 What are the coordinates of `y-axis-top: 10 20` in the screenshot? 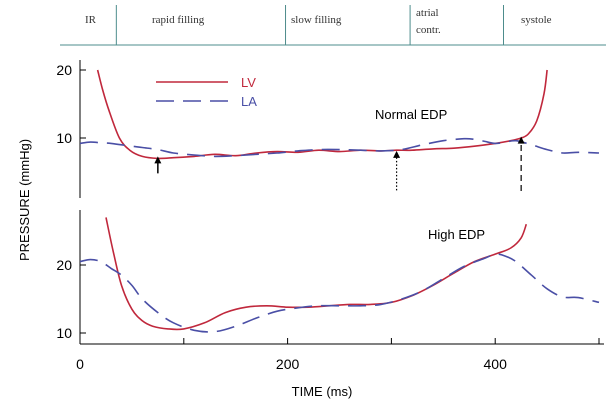 It's located at (71, 129).